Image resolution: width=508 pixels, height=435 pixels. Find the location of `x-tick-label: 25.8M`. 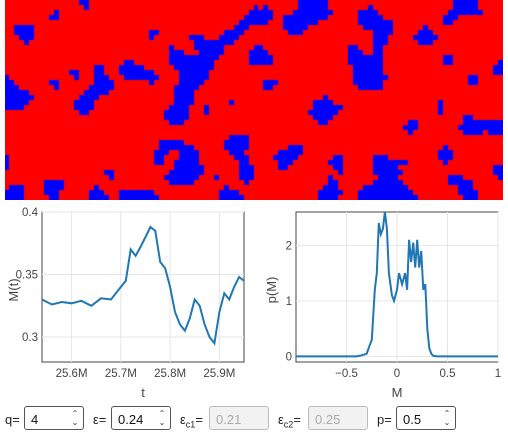

x-tick-label: 25.8M is located at coordinates (170, 374).